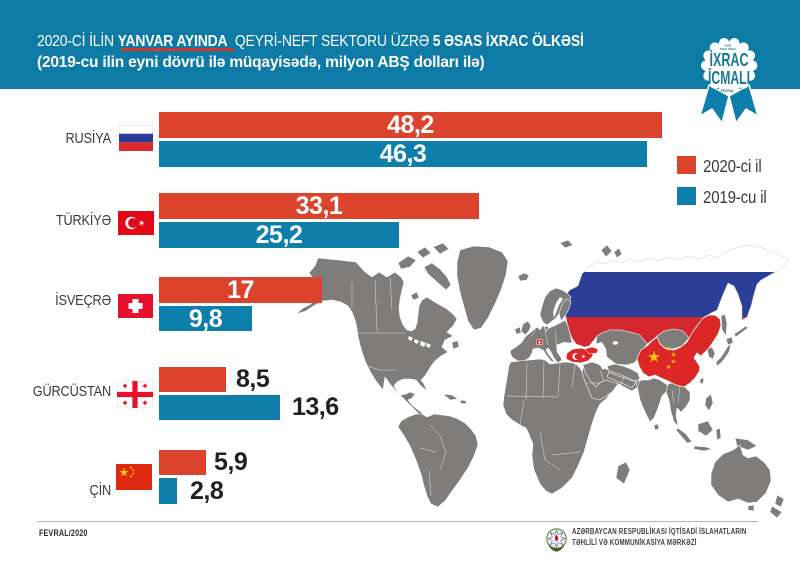 Image resolution: width=800 pixels, height=566 pixels. What do you see at coordinates (729, 78) in the screenshot?
I see `svg-text: İCMALI` at bounding box center [729, 78].